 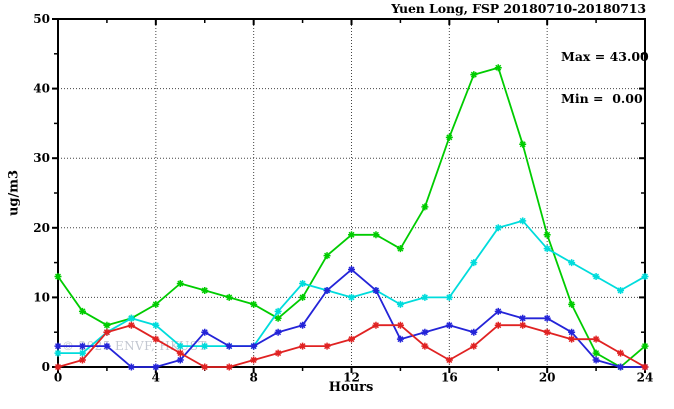 I want to click on y-tick-label: 0, so click(x=46, y=367).